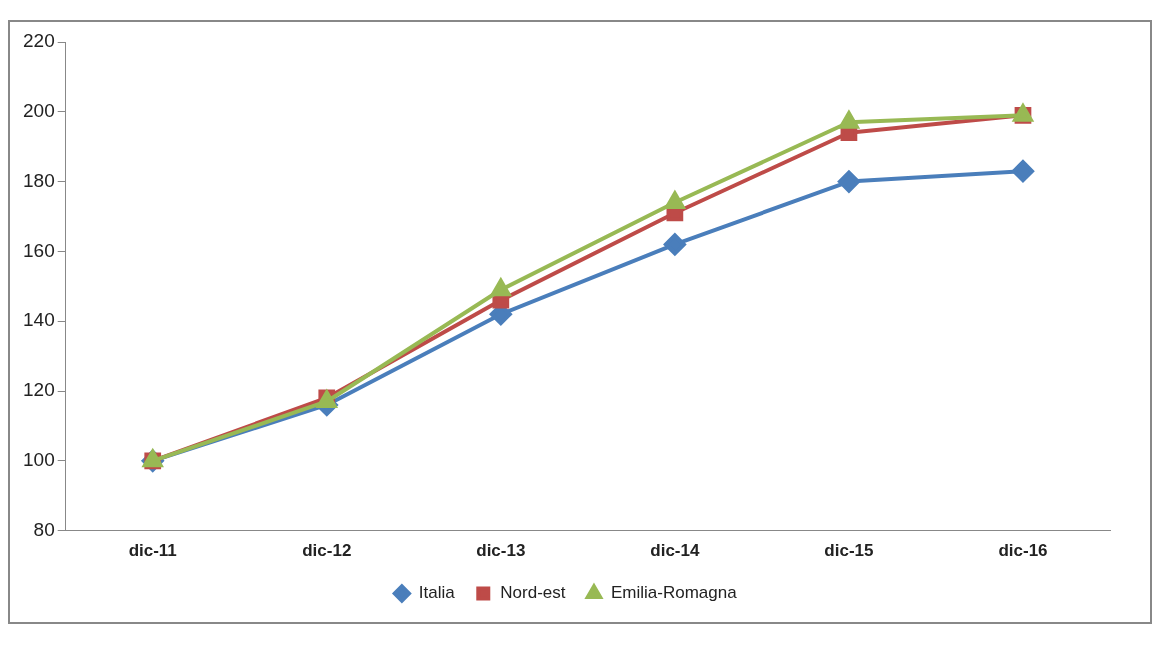 Image resolution: width=1167 pixels, height=648 pixels. What do you see at coordinates (1023, 551) in the screenshot?
I see `x-tick-label: dic-16` at bounding box center [1023, 551].